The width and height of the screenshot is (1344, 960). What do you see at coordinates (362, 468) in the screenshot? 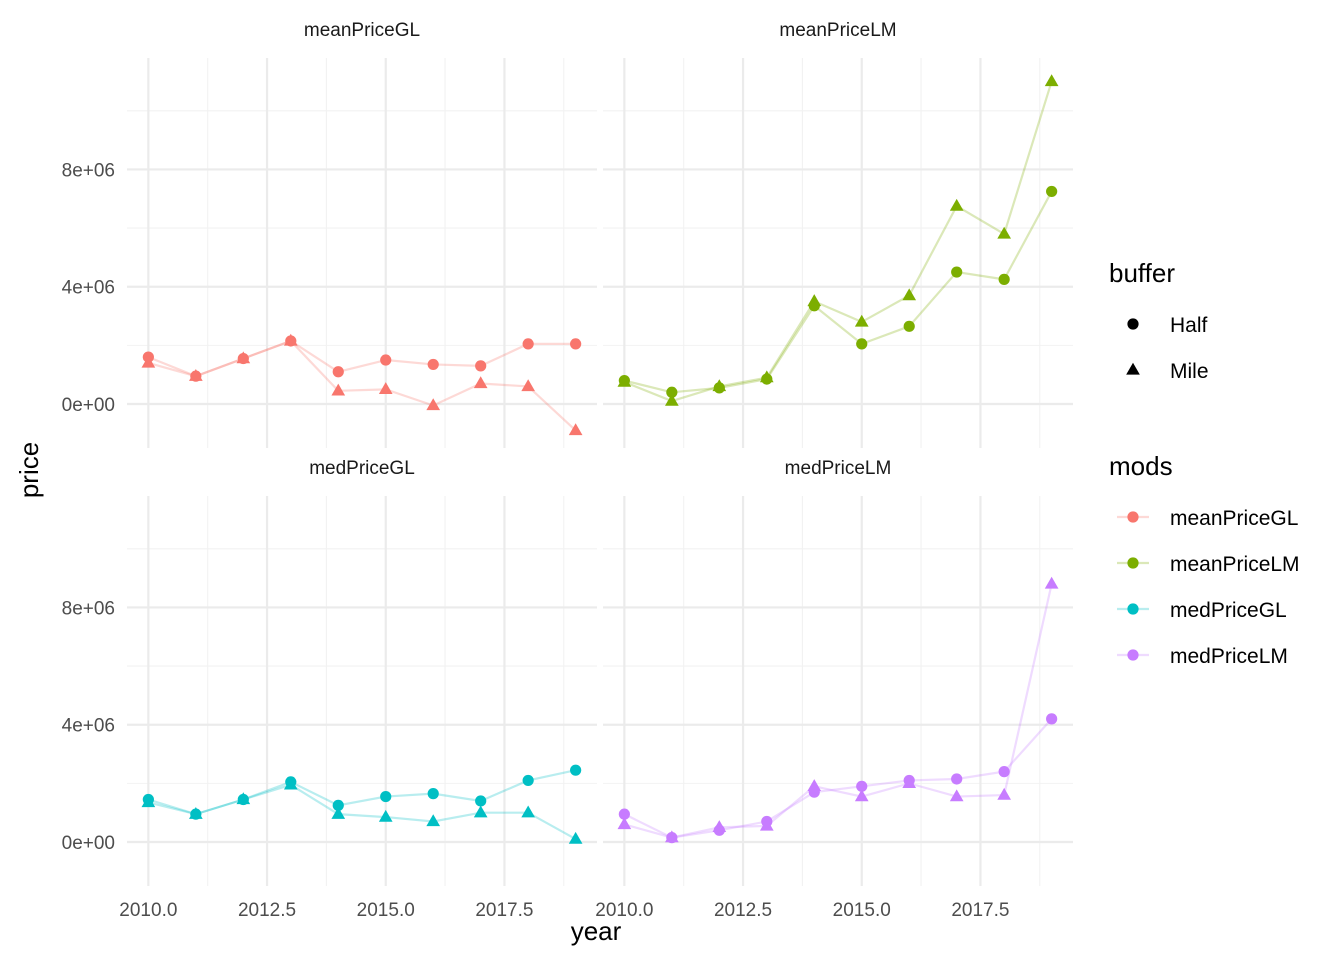
I see `panel-title: medPriceGL` at bounding box center [362, 468].